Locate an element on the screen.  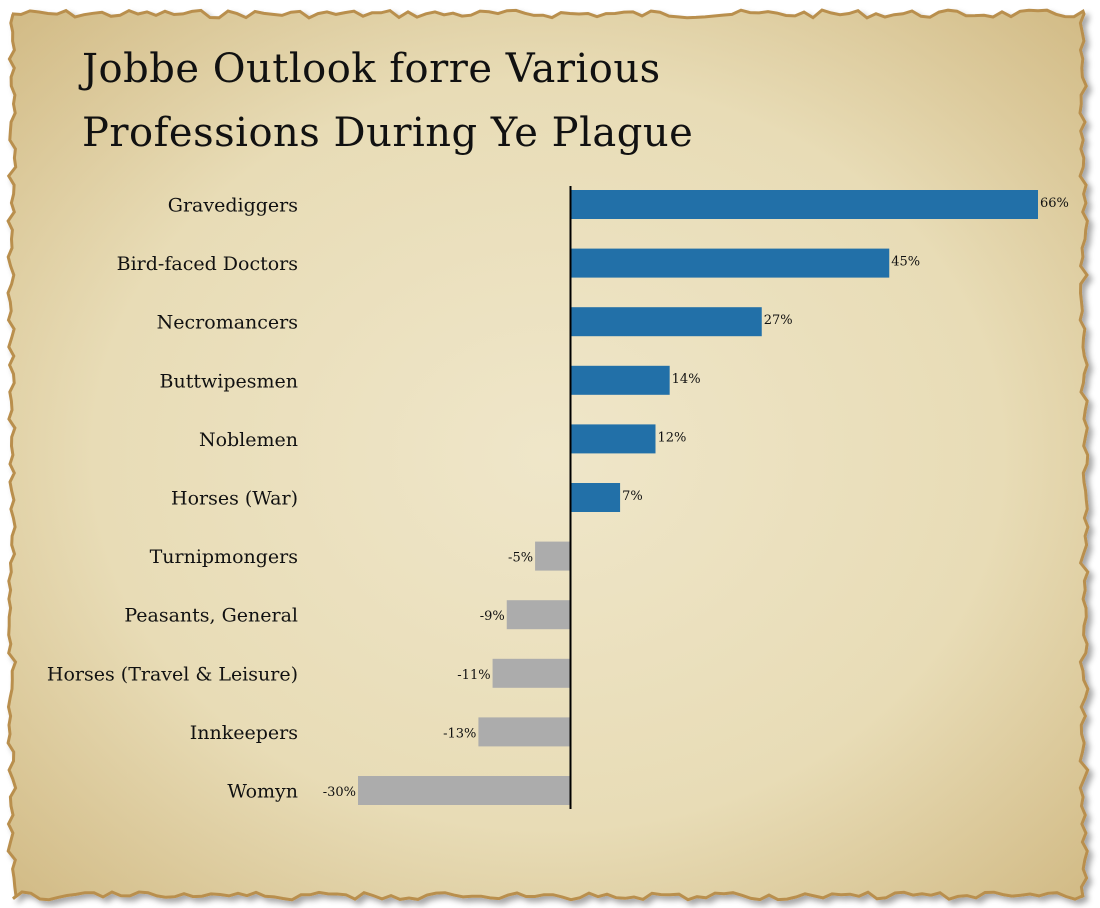
value-label-10: -30% is located at coordinates (339, 792).